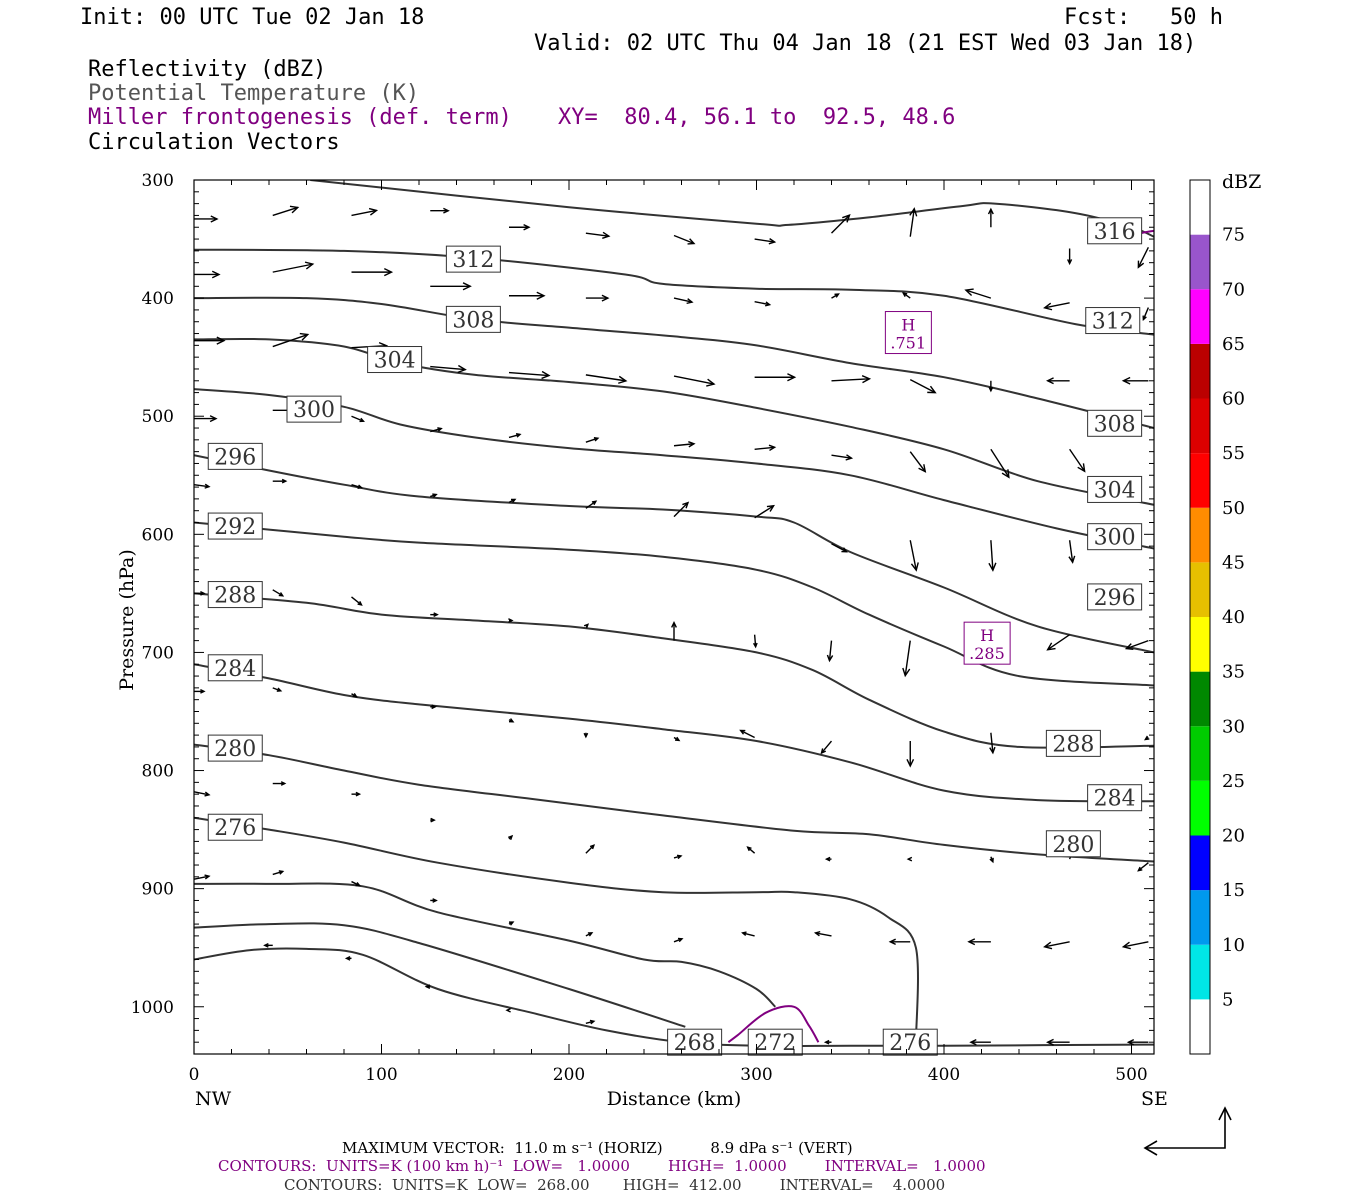 The height and width of the screenshot is (1200, 1350). I want to click on reference-vector-icon, so click(1187, 1131).